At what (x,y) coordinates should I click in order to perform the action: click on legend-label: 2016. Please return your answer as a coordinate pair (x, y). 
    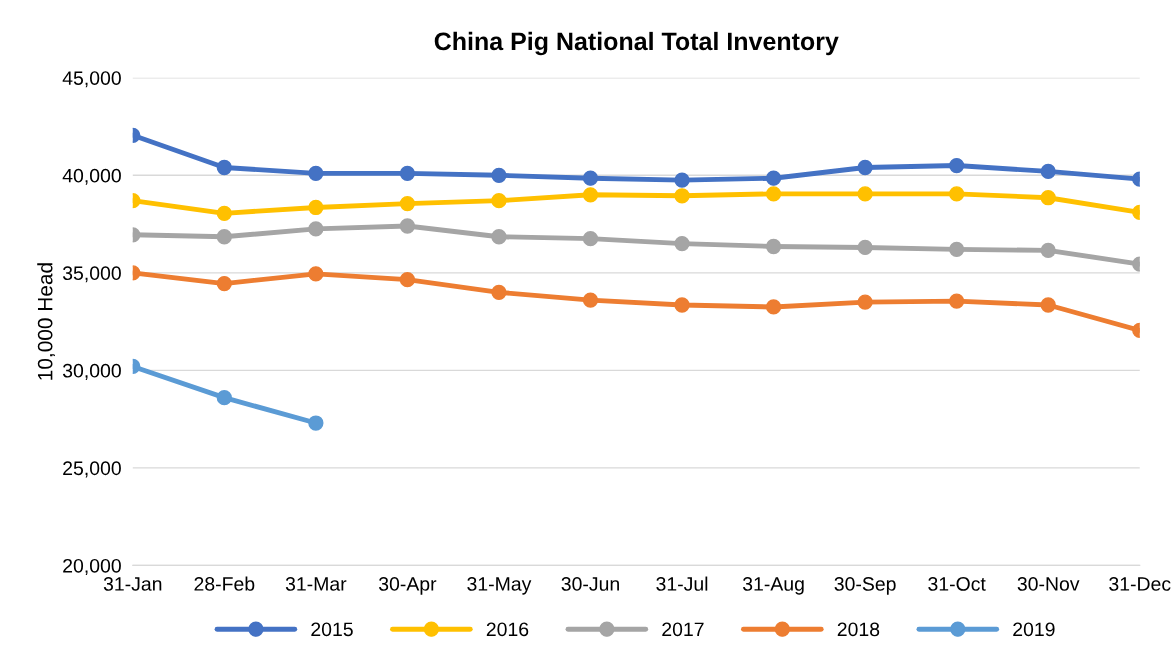
    Looking at the image, I should click on (507, 629).